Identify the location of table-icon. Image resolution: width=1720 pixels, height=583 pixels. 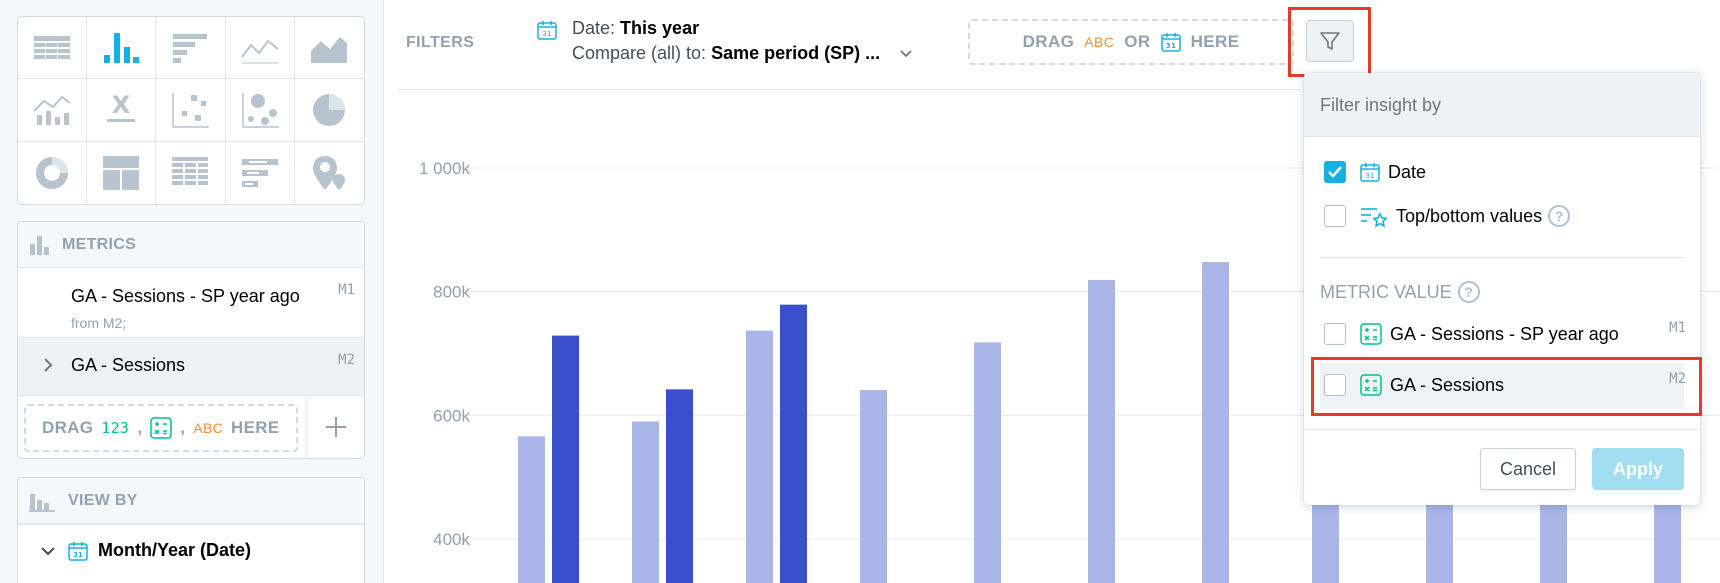
(53, 48).